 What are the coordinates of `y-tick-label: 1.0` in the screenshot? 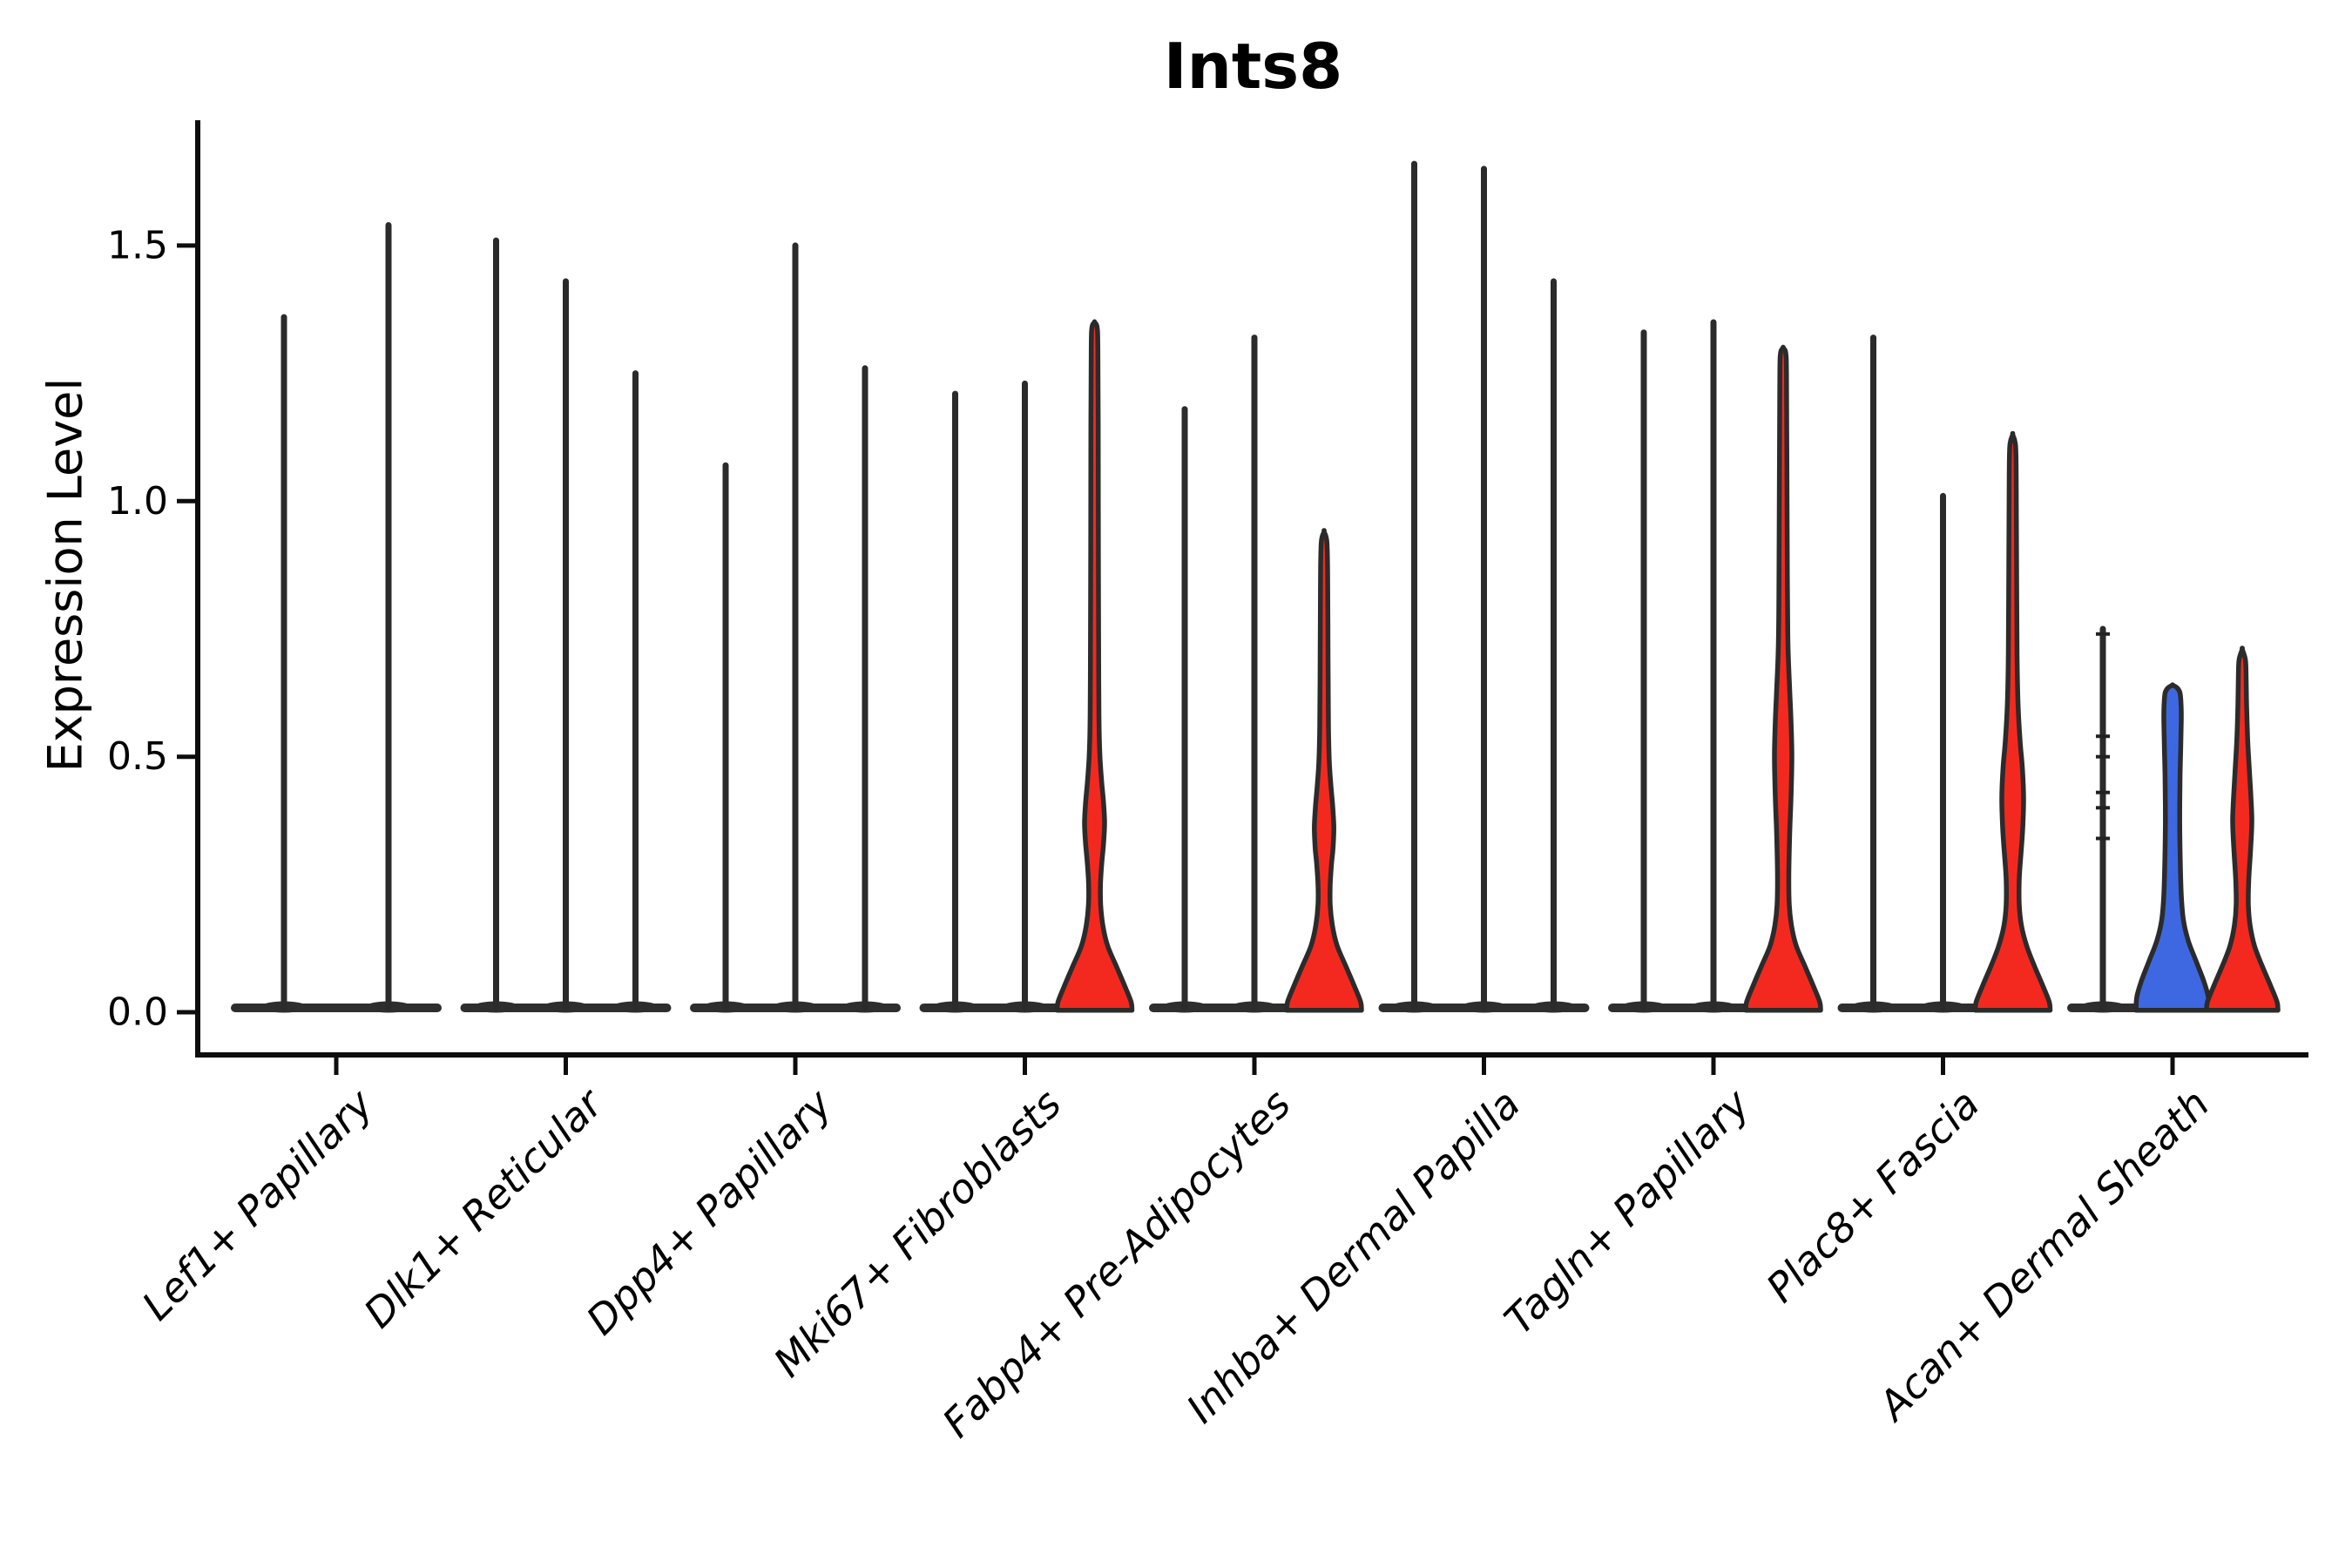 It's located at (137, 501).